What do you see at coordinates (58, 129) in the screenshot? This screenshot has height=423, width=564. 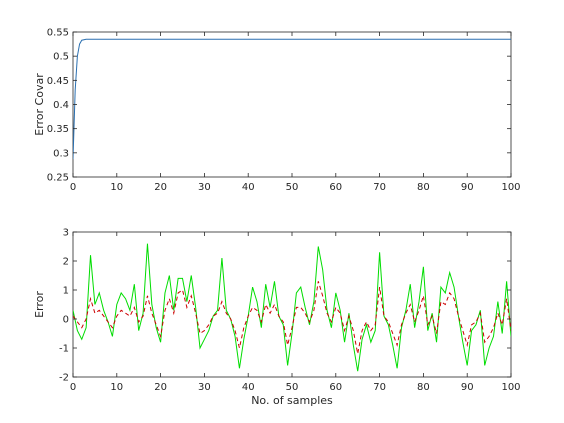 I see `y-tick-label: 0.35` at bounding box center [58, 129].